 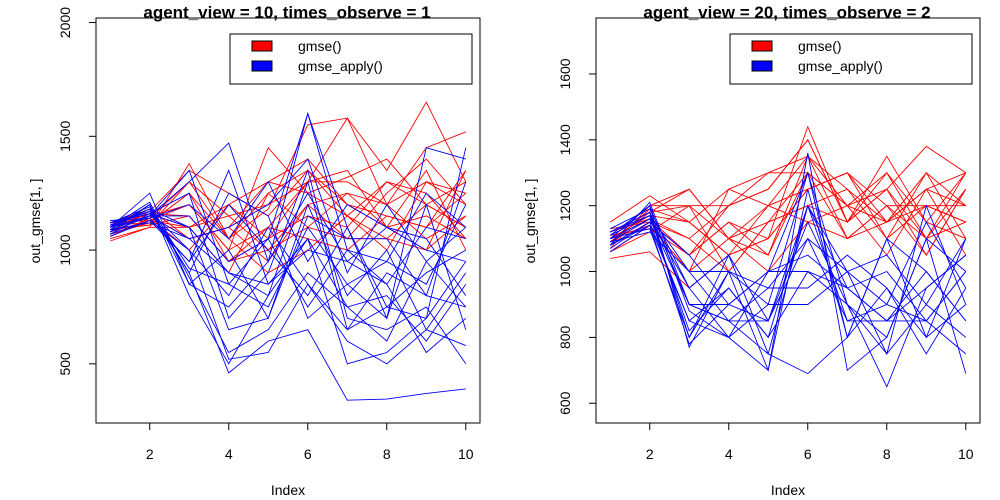 What do you see at coordinates (65, 22) in the screenshot?
I see `y-tick-label: 2000` at bounding box center [65, 22].